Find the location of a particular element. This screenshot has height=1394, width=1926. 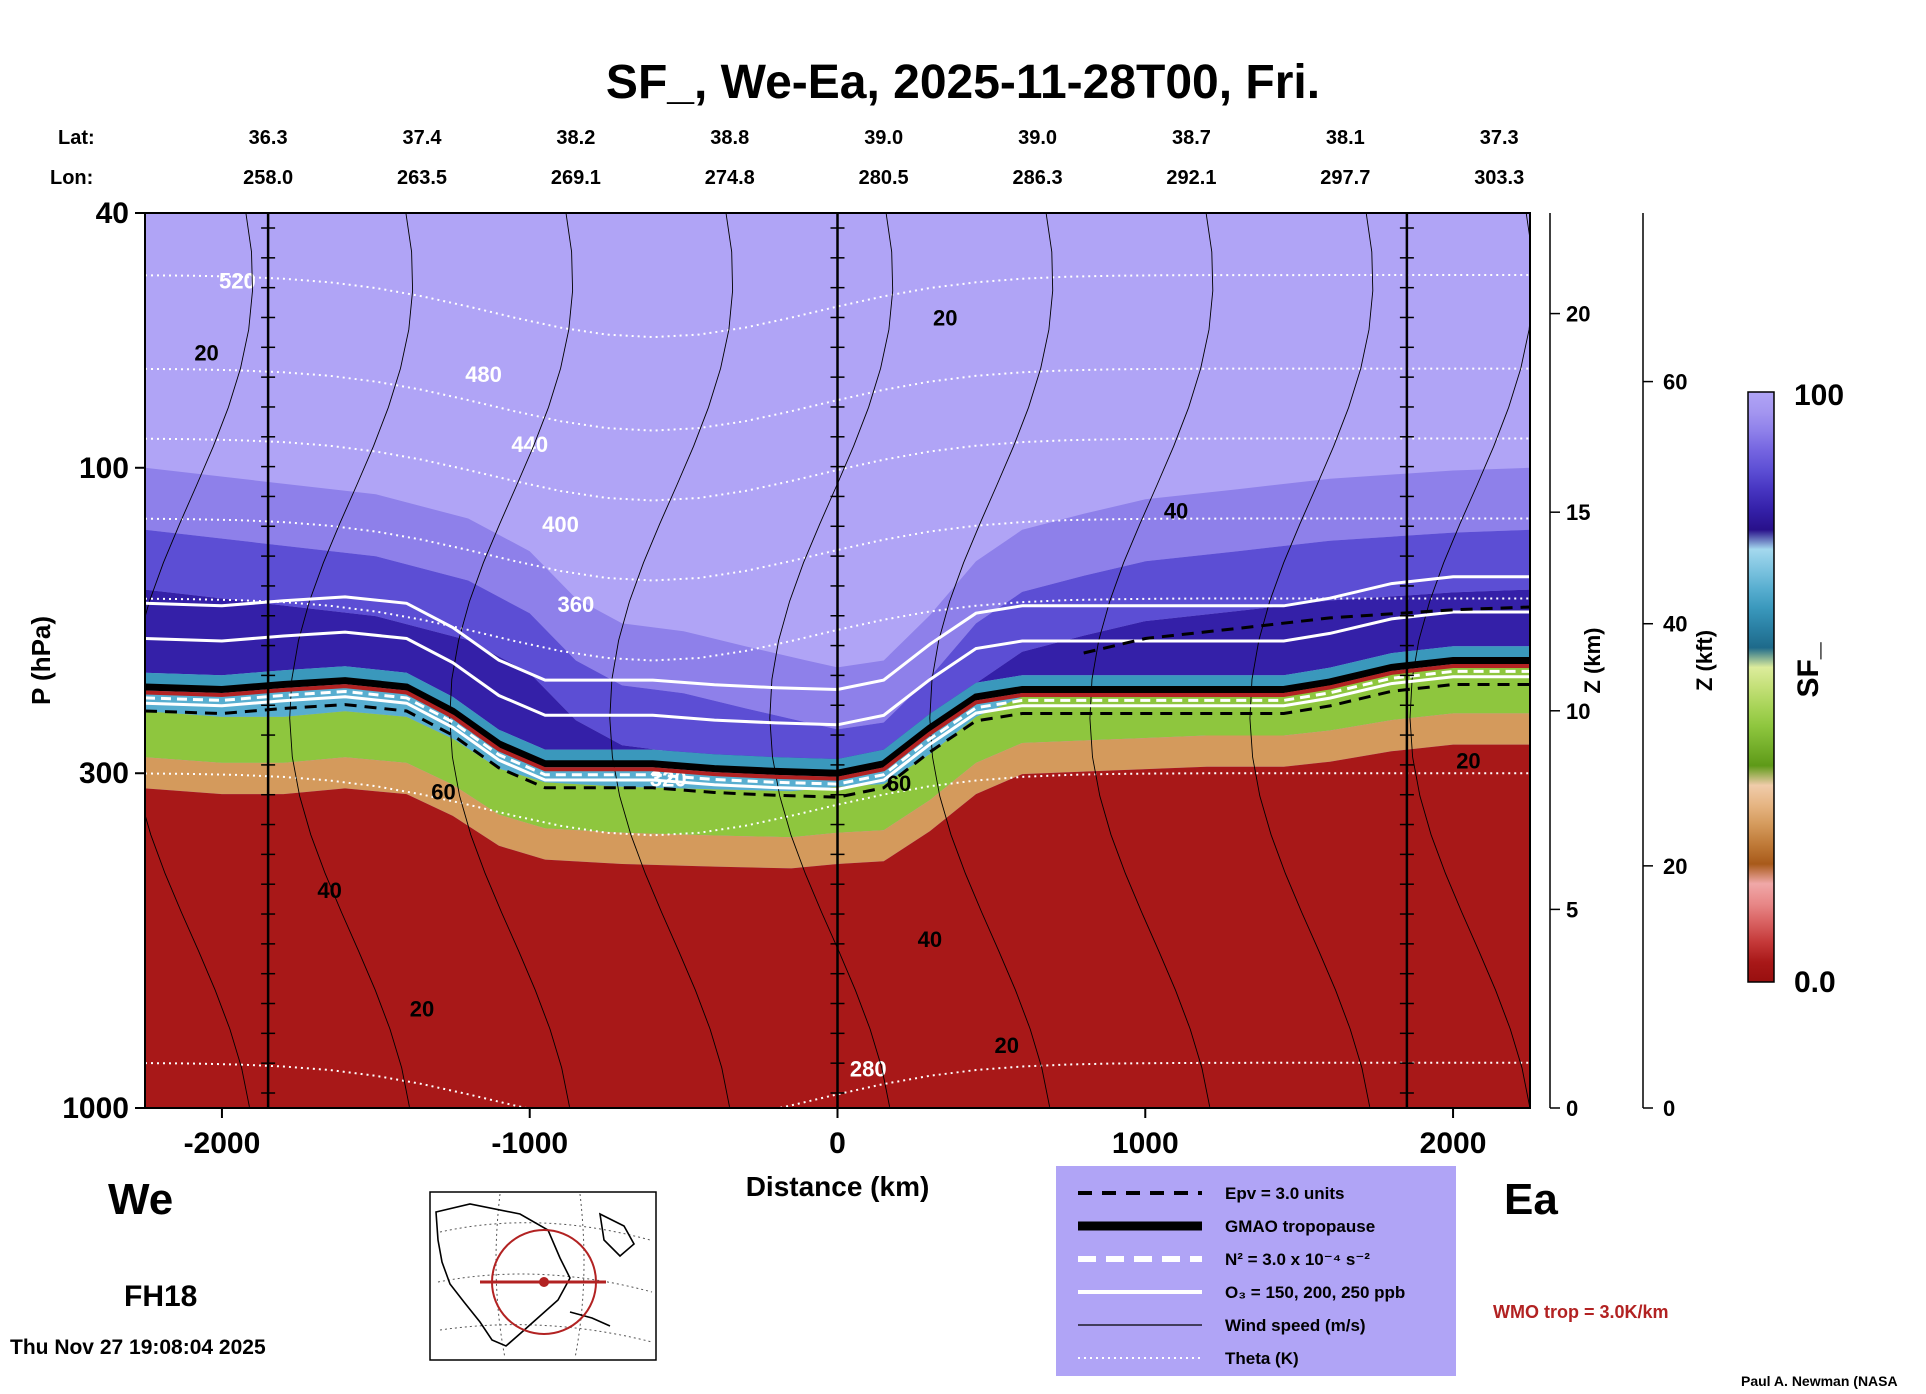

z-km-tick-label: 20 is located at coordinates (1578, 314).